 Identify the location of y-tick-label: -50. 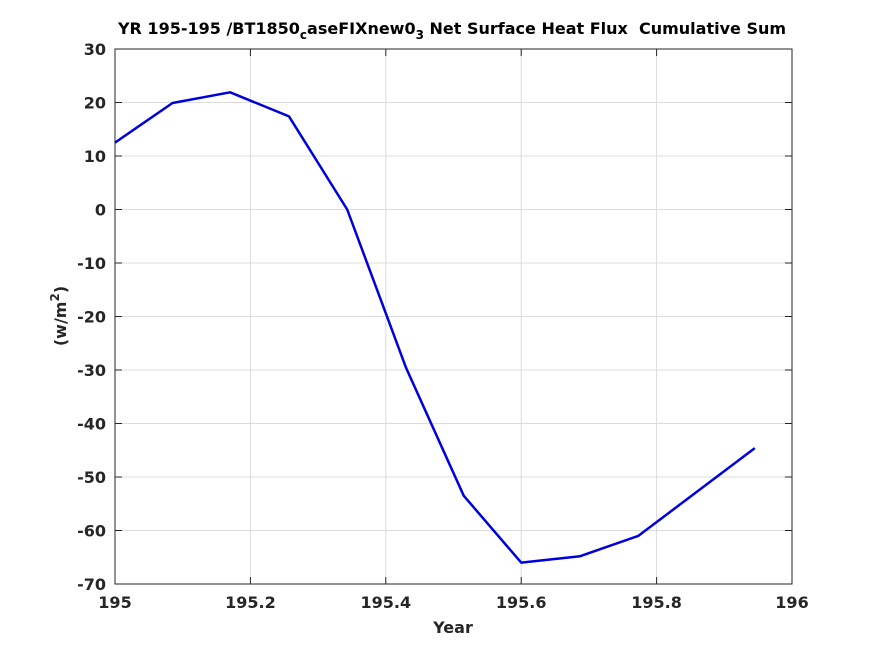
(91, 477).